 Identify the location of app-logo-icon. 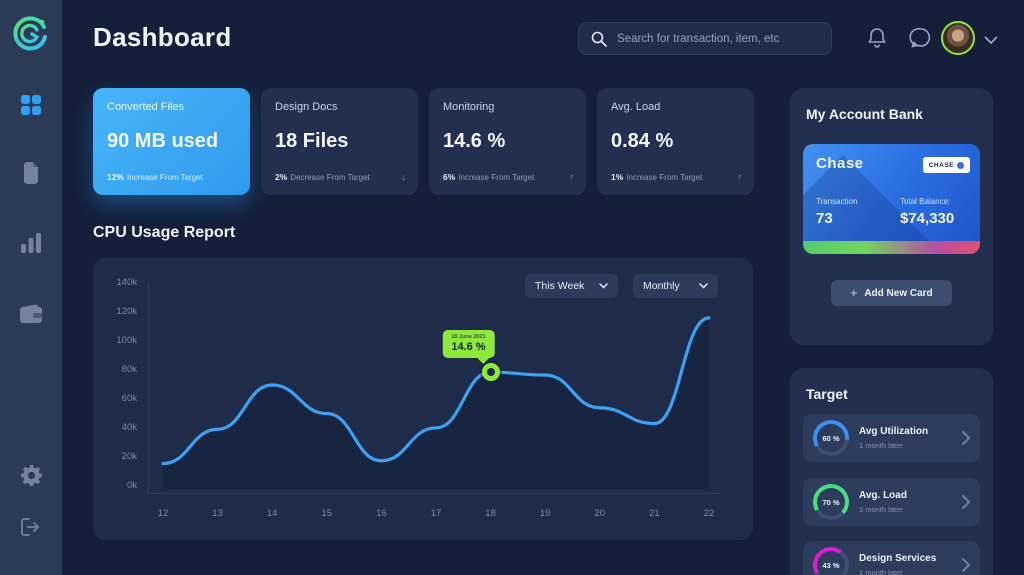
(31, 33).